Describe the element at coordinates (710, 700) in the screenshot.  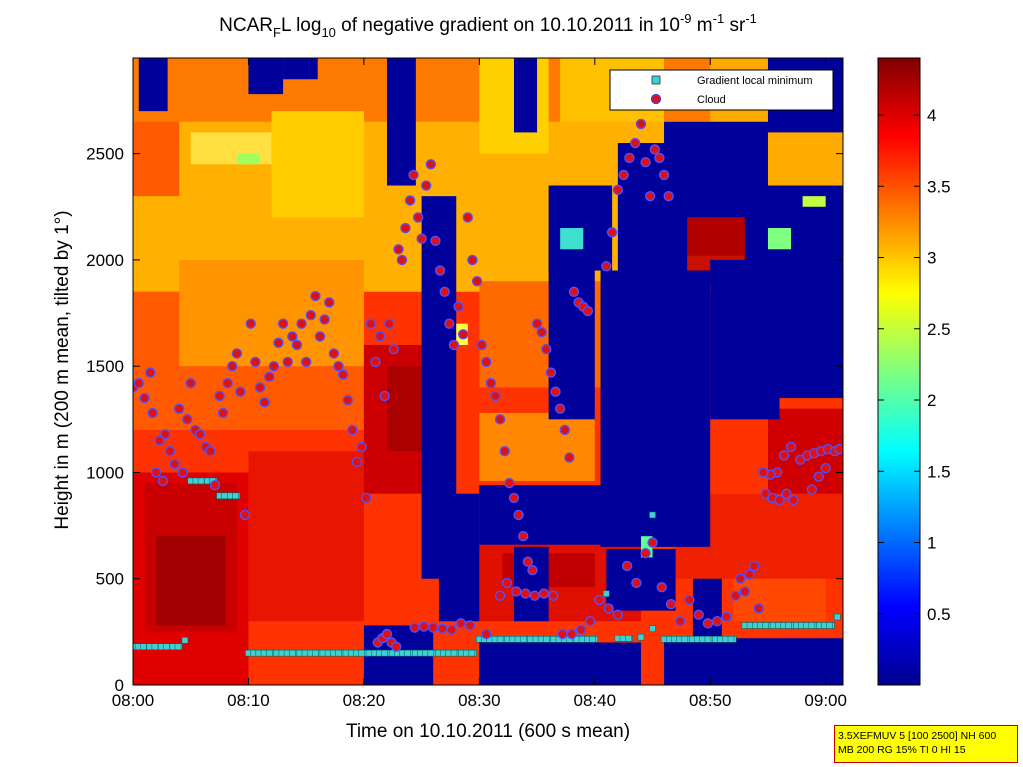
I see `x-tick-label: 08:50` at that location.